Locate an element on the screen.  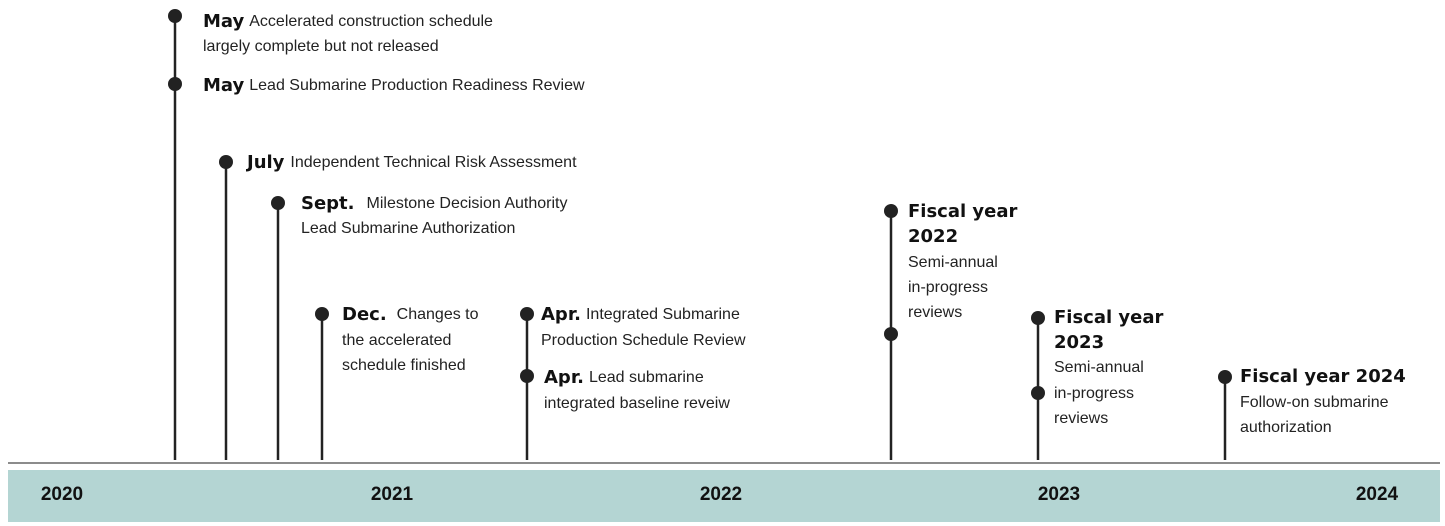
event-line: Lead Submarine Authorization is located at coordinates (408, 228).